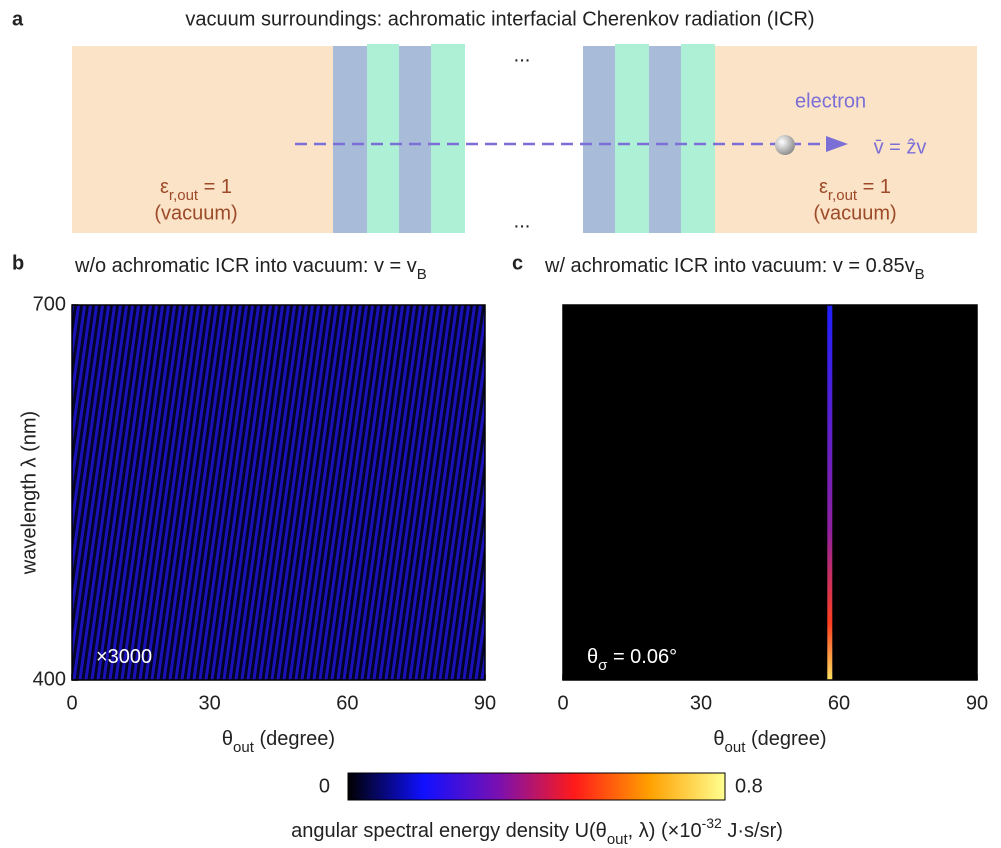  What do you see at coordinates (517, 263) in the screenshot?
I see `panel-label: c` at bounding box center [517, 263].